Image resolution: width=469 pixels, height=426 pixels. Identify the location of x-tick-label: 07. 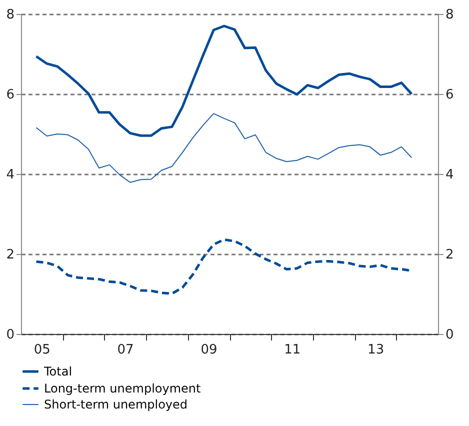
(125, 350).